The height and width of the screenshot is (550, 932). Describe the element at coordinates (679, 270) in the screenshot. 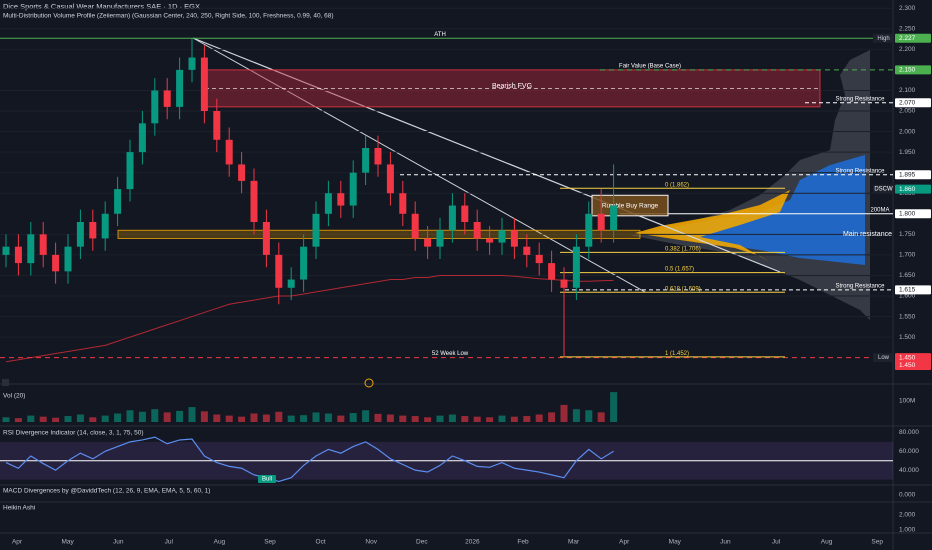

I see `fib-label: 0.5 (1.657)` at that location.